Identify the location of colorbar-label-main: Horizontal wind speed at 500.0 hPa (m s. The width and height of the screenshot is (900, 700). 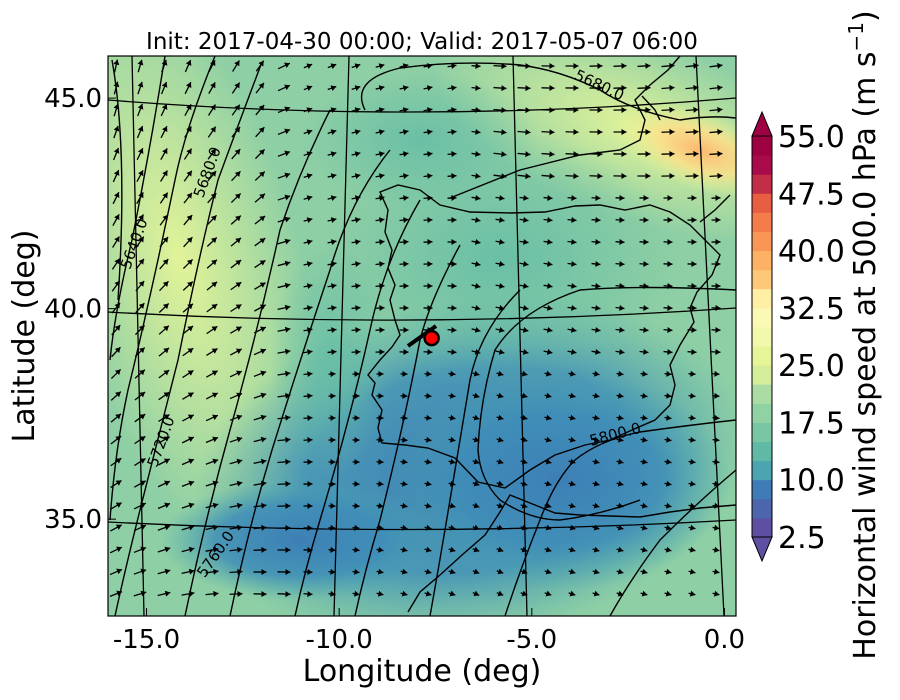
(865, 355).